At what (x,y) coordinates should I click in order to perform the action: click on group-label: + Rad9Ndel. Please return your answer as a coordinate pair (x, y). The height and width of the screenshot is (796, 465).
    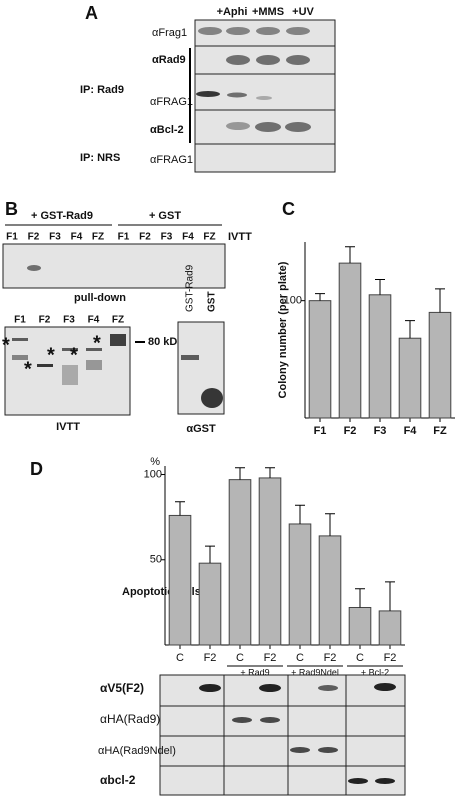
    Looking at the image, I should click on (315, 672).